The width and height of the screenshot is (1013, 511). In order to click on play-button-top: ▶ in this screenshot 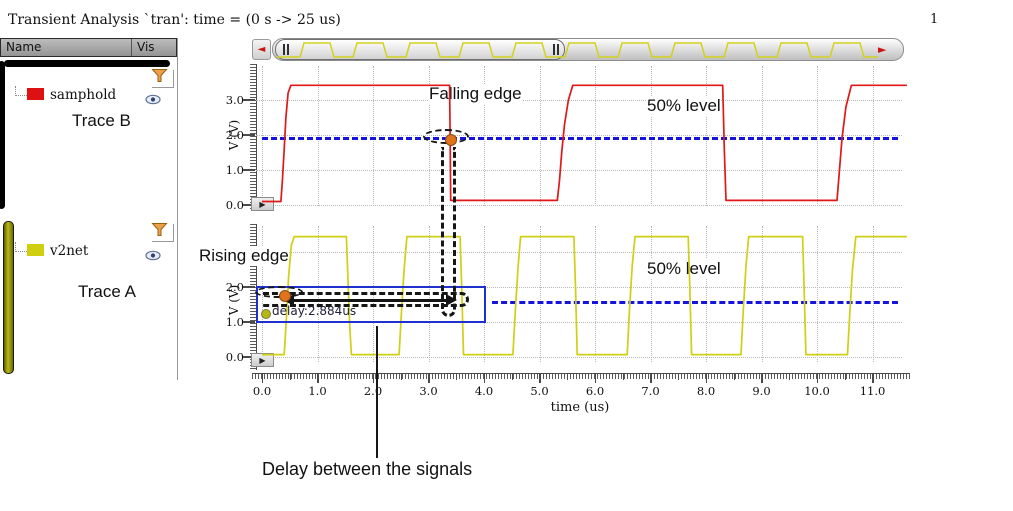, I will do `click(262, 204)`.